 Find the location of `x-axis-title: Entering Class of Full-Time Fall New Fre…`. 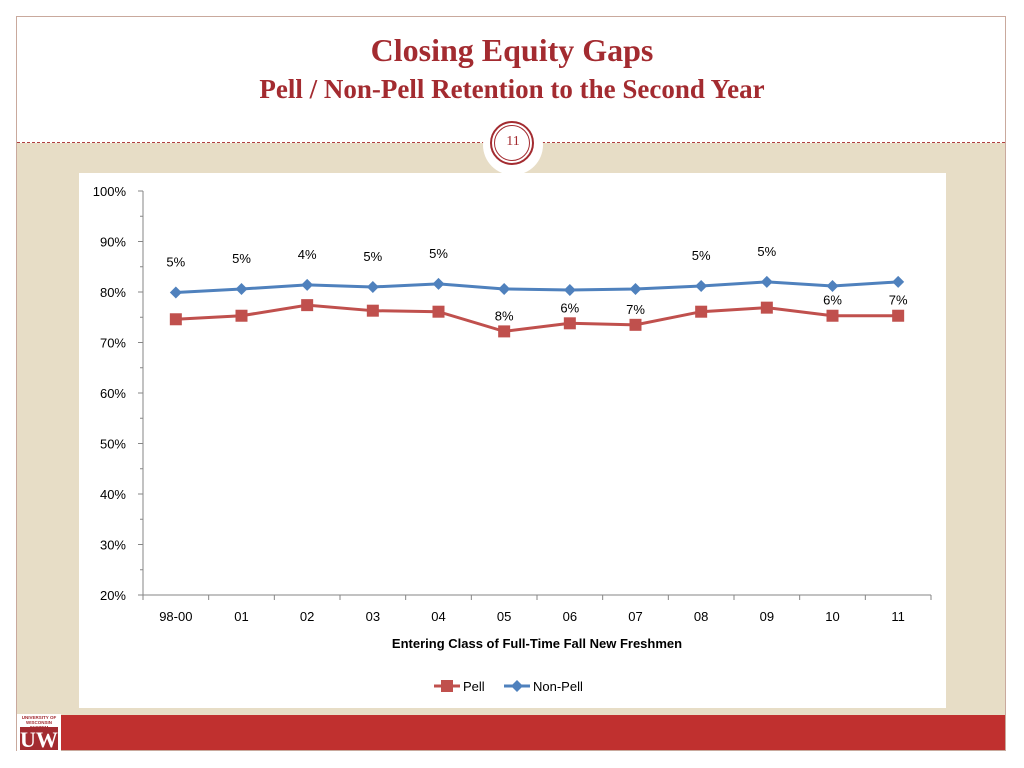

x-axis-title: Entering Class of Full-Time Fall New Fre… is located at coordinates (537, 643).